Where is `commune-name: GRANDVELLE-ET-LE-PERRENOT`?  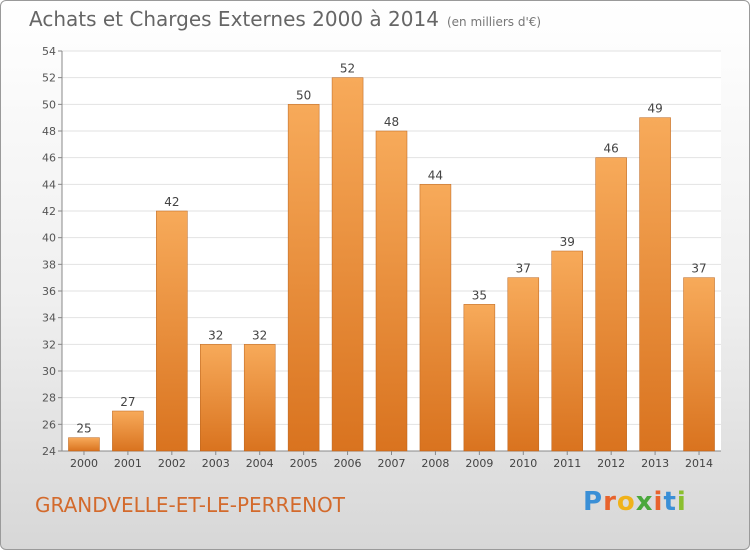 commune-name: GRANDVELLE-ET-LE-PERRENOT is located at coordinates (190, 505).